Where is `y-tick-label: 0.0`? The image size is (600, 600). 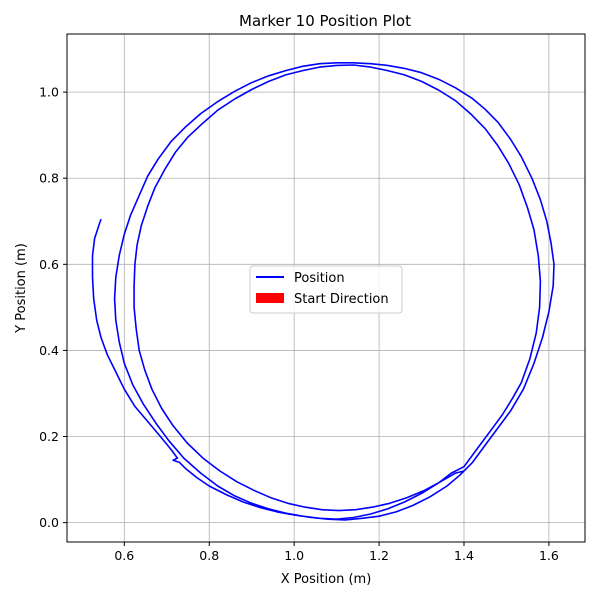
y-tick-label: 0.0 is located at coordinates (49, 522).